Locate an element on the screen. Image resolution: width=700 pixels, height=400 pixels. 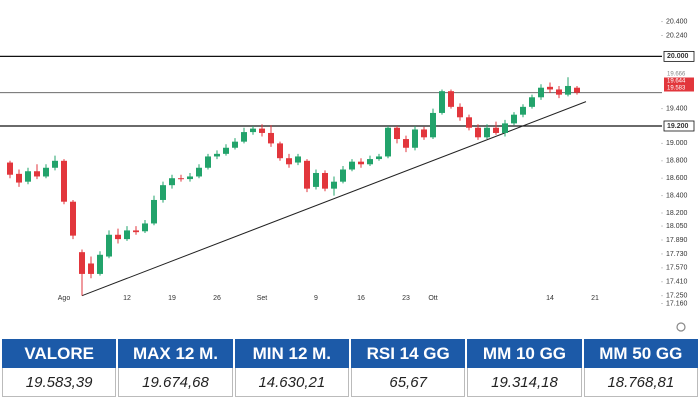
y-tick-label: 20.400 is located at coordinates (677, 21).